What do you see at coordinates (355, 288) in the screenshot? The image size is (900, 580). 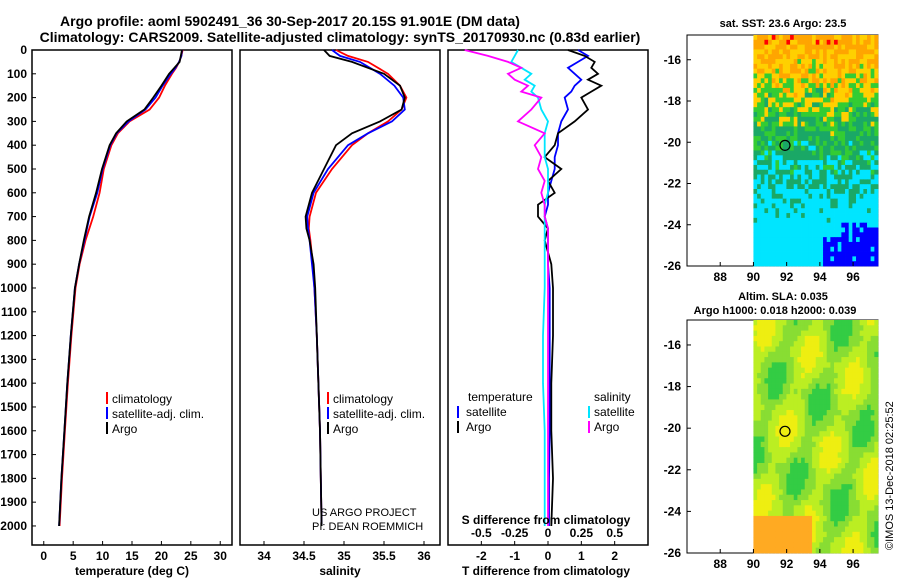 I see `series-argo` at bounding box center [355, 288].